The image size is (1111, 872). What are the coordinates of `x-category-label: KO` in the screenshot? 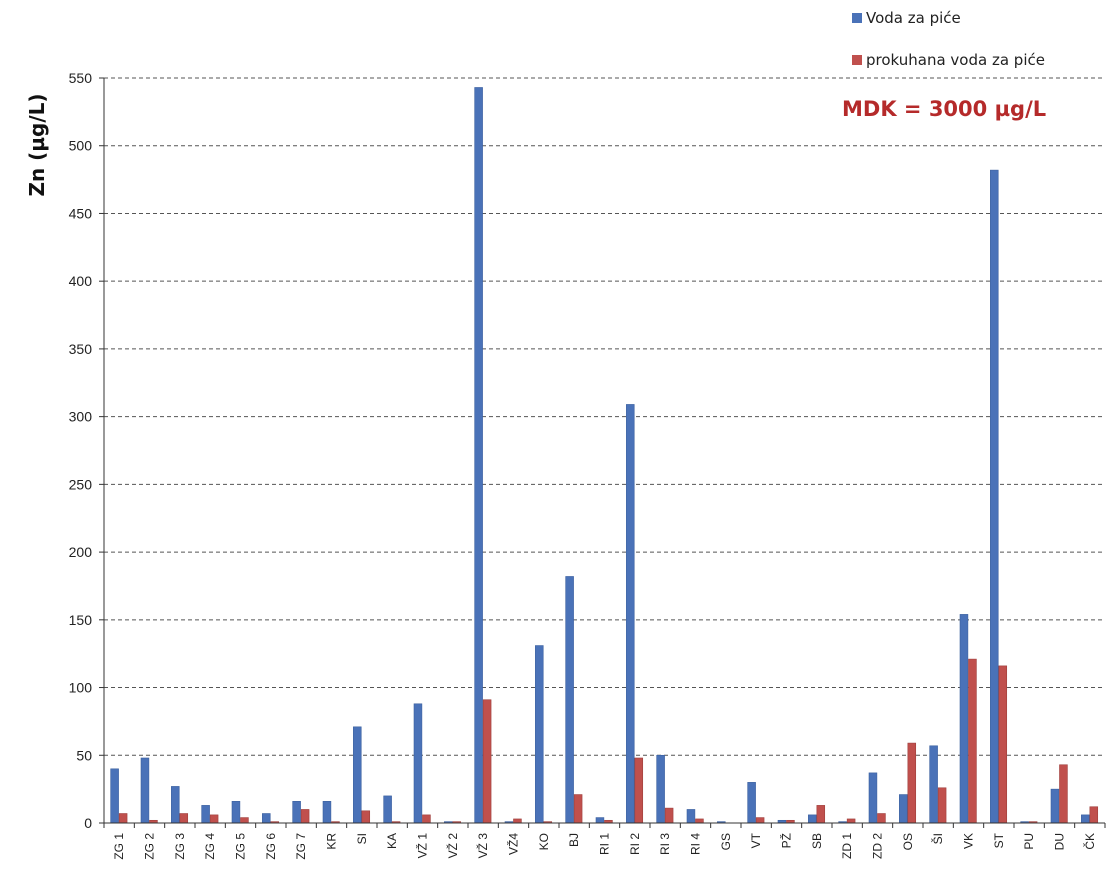 It's located at (544, 841).